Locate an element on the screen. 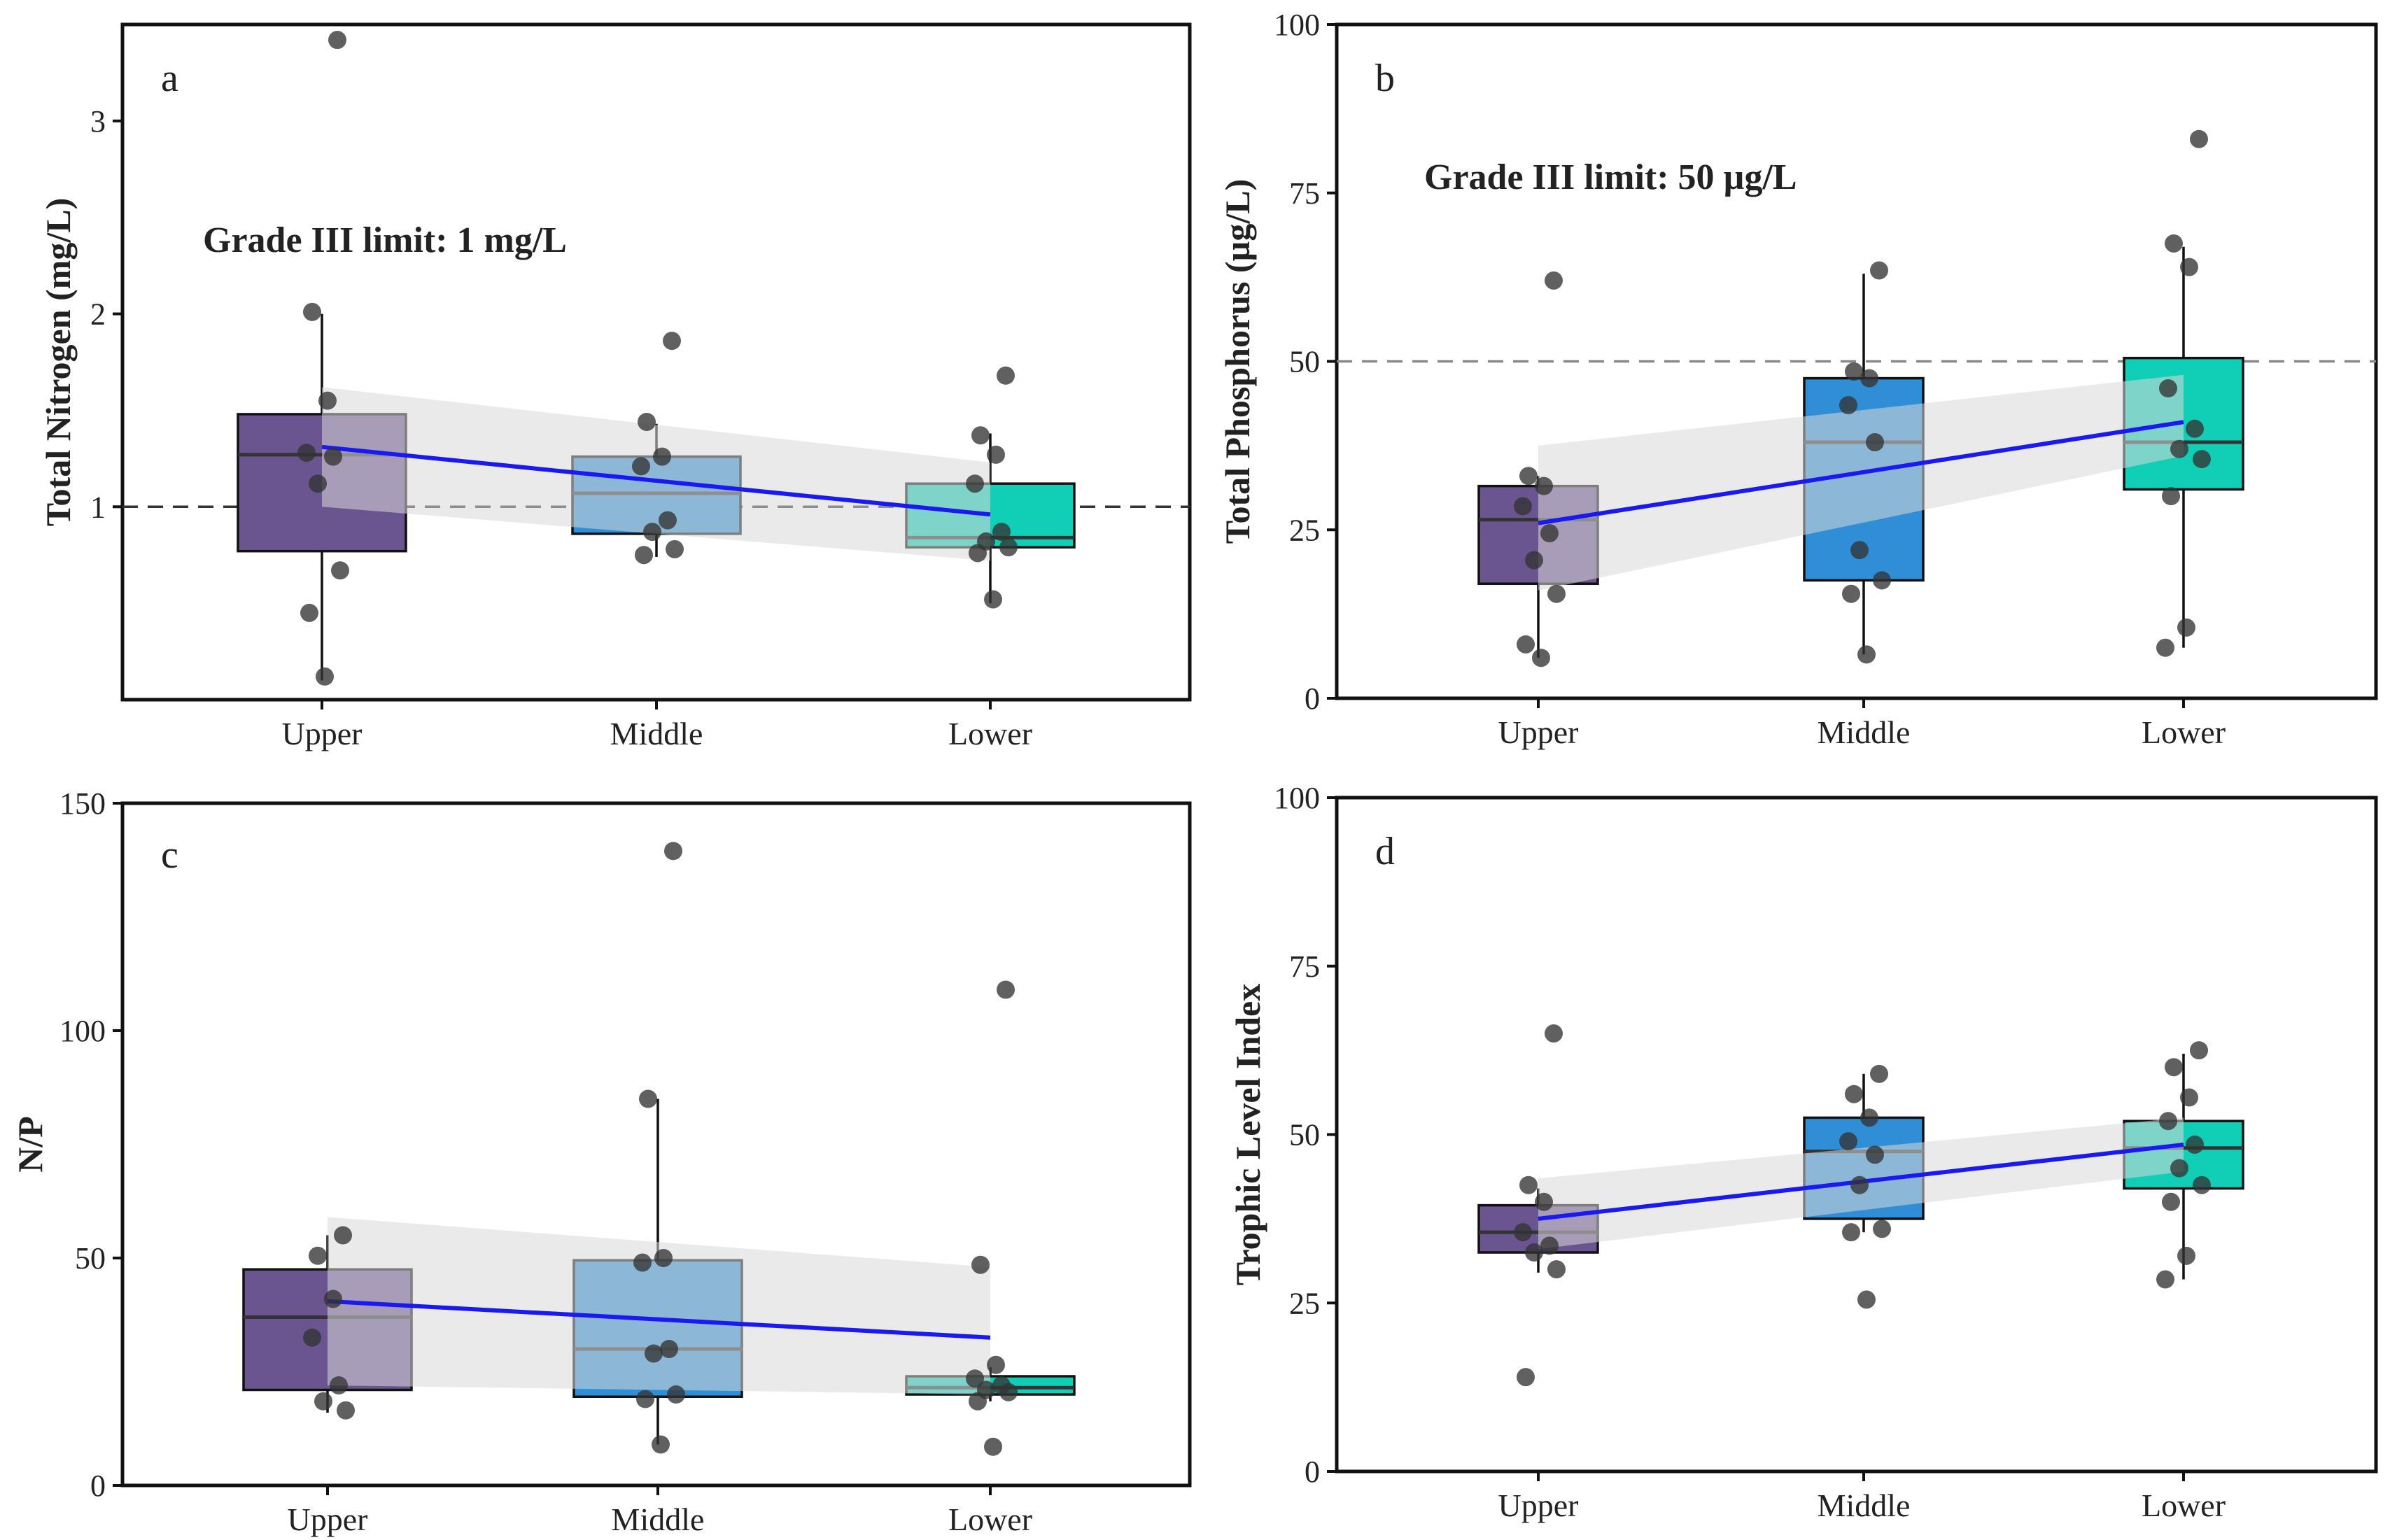  y-axis-title: N/P is located at coordinates (30, 1144).